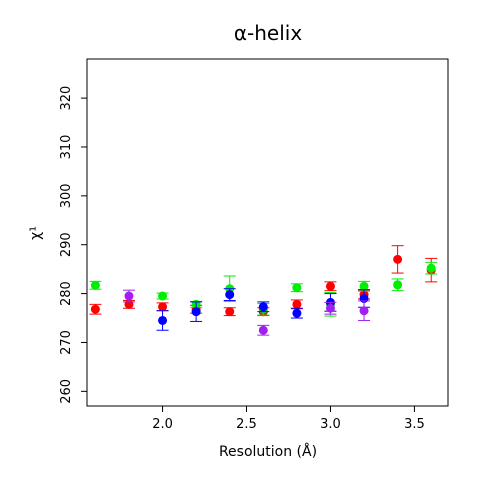  Describe the element at coordinates (162, 424) in the screenshot. I see `x-tick-label: 2.0` at that location.